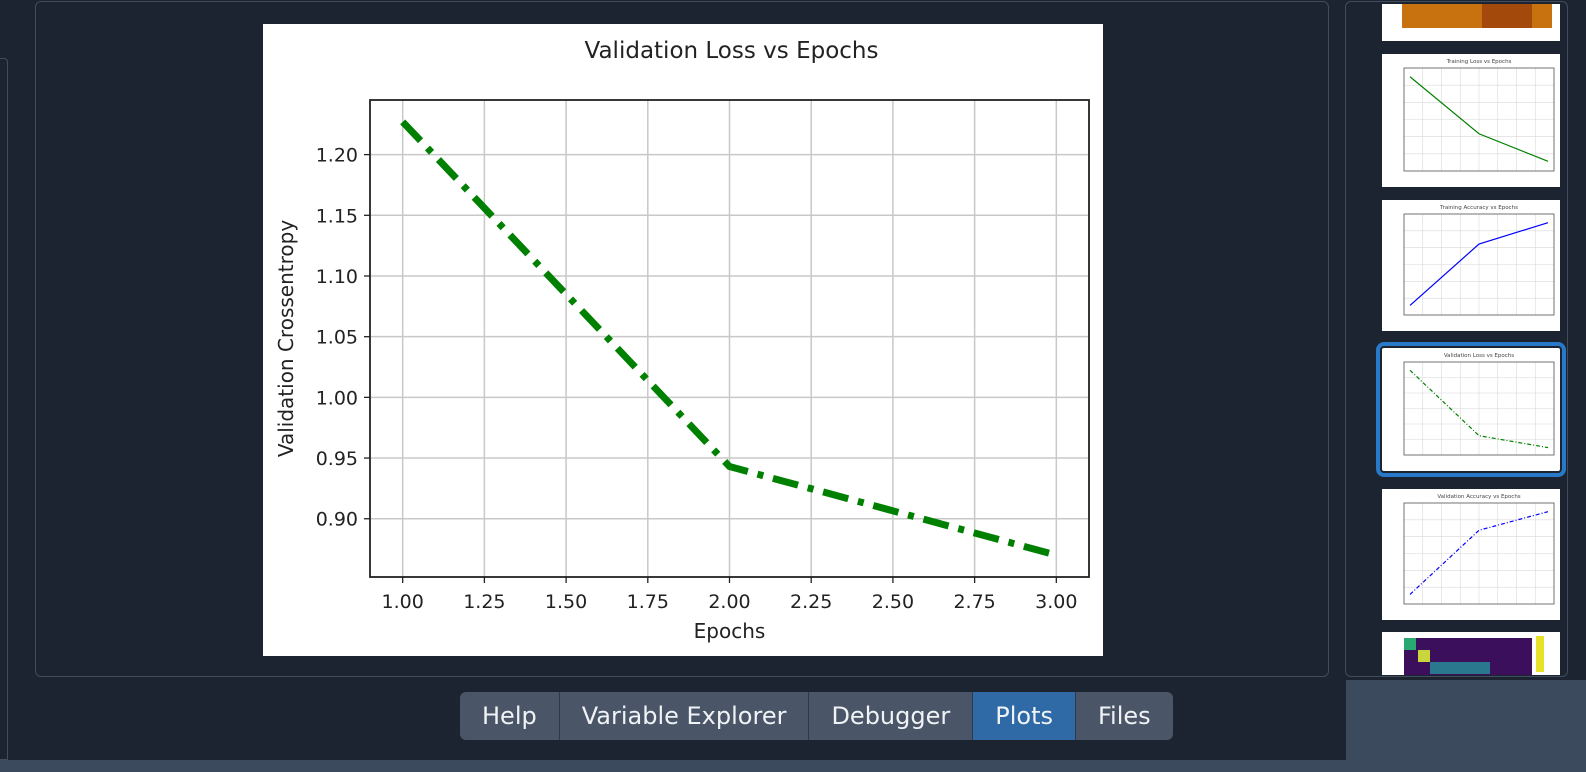  What do you see at coordinates (1056, 602) in the screenshot?
I see `x-tick-label: 3.00` at bounding box center [1056, 602].